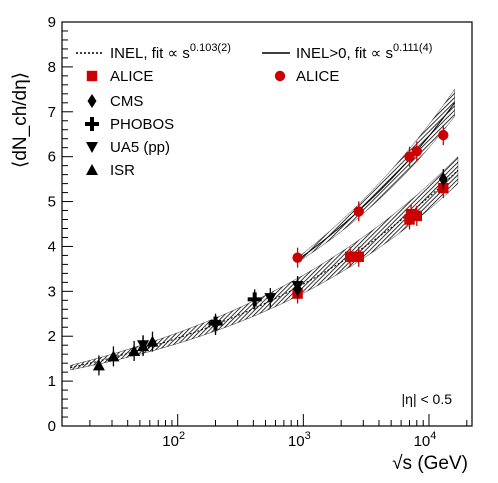 The width and height of the screenshot is (498, 483). I want to click on eta-range-annotation: |η| < 0.5, so click(427, 399).